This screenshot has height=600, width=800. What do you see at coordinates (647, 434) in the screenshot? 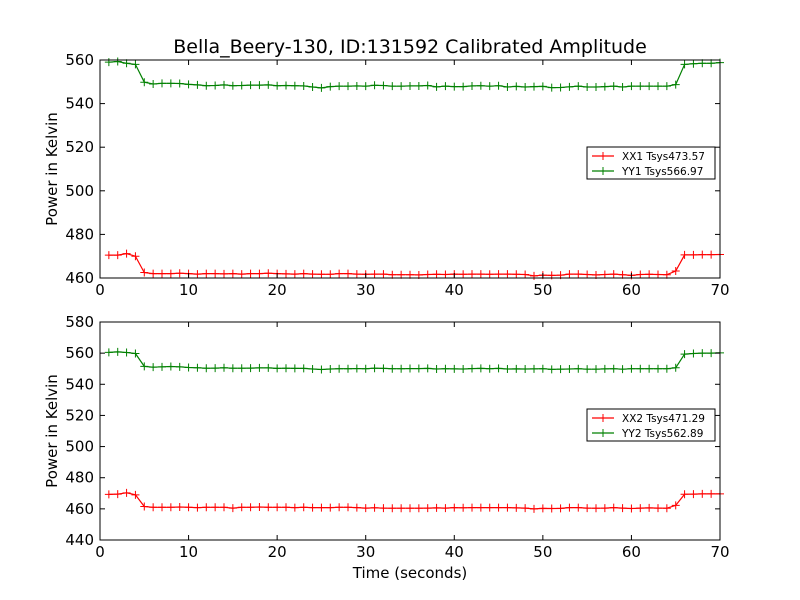
I see `legend-entry: YY2 Tsys562.89` at bounding box center [647, 434].